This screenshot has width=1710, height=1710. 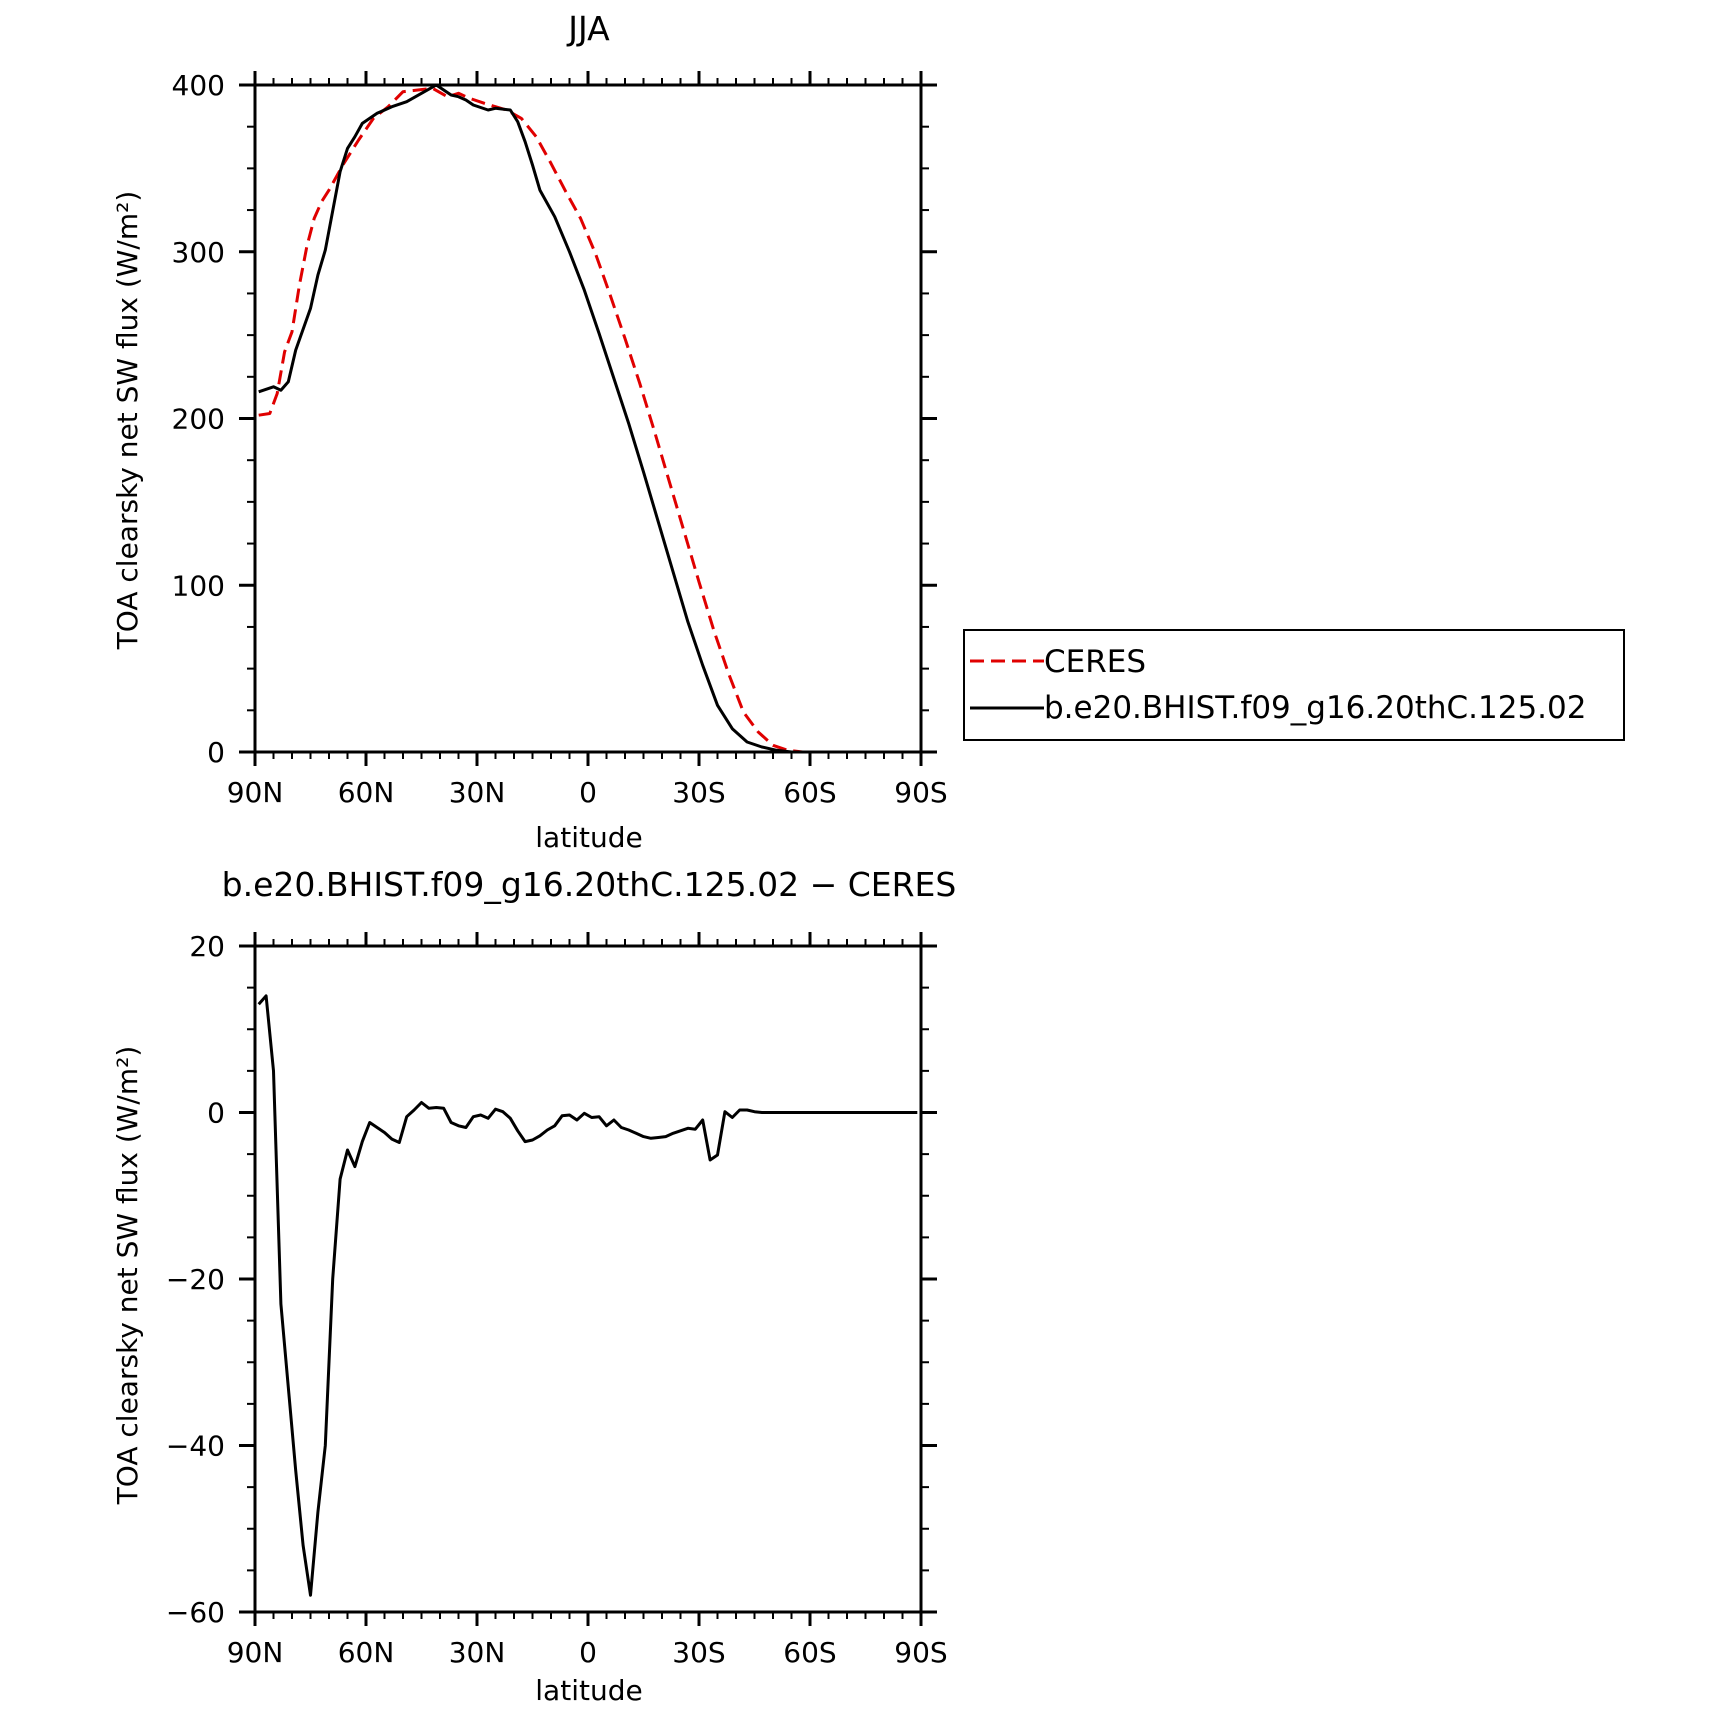 I want to click on bottom-ytick-label: −60, so click(x=195, y=1612).